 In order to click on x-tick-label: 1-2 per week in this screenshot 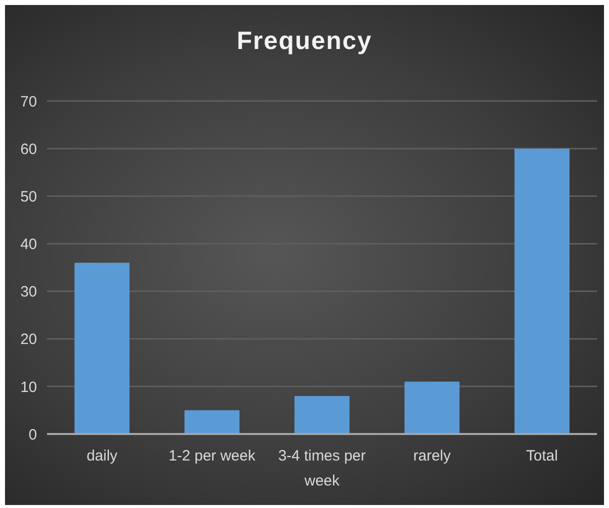, I will do `click(212, 456)`.